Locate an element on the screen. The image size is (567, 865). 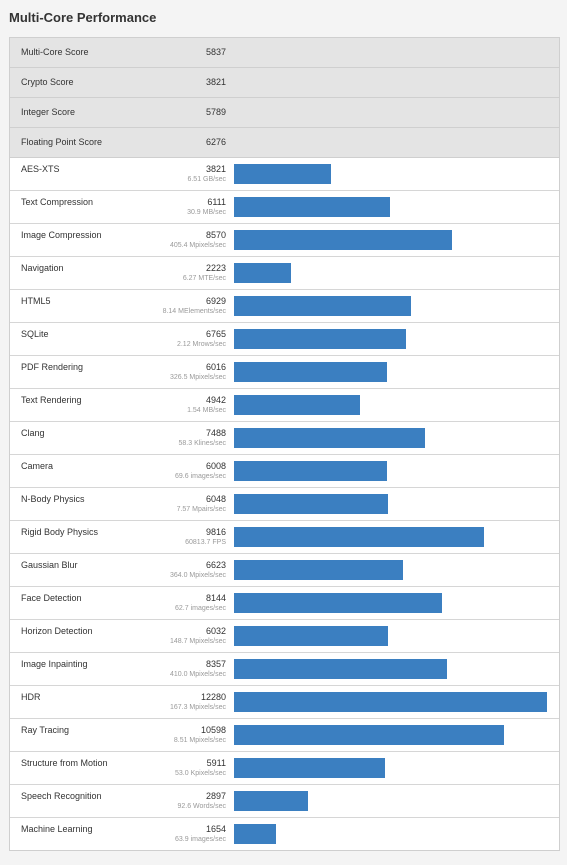
benchmark-name: Rigid Body Physics is located at coordinates (60, 532).